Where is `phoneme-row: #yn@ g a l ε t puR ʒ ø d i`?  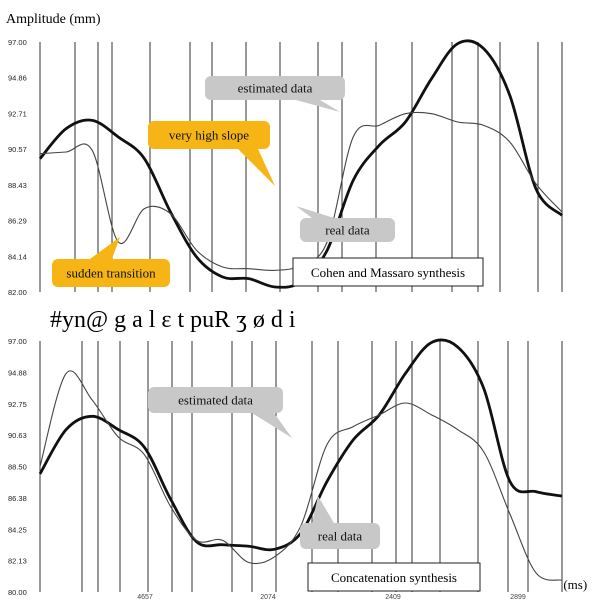 phoneme-row: #yn@ g a l ε t puR ʒ ø d i is located at coordinates (173, 320).